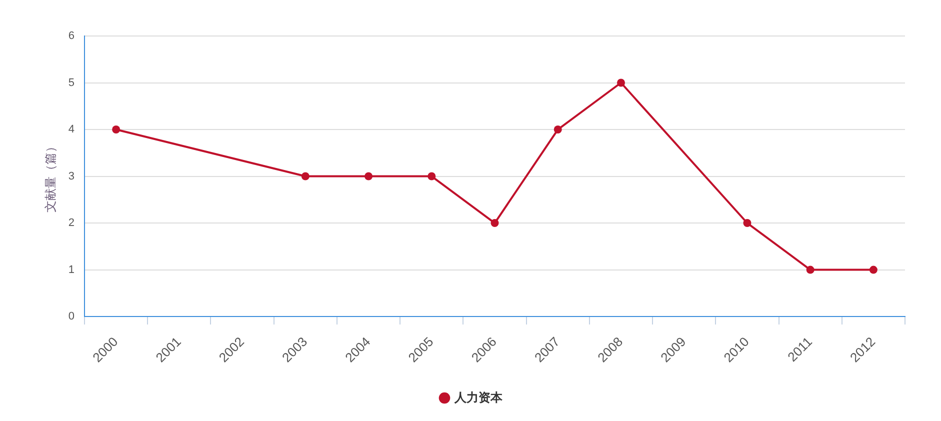 The height and width of the screenshot is (421, 941). What do you see at coordinates (71, 176) in the screenshot?
I see `y-tick-label: 3` at bounding box center [71, 176].